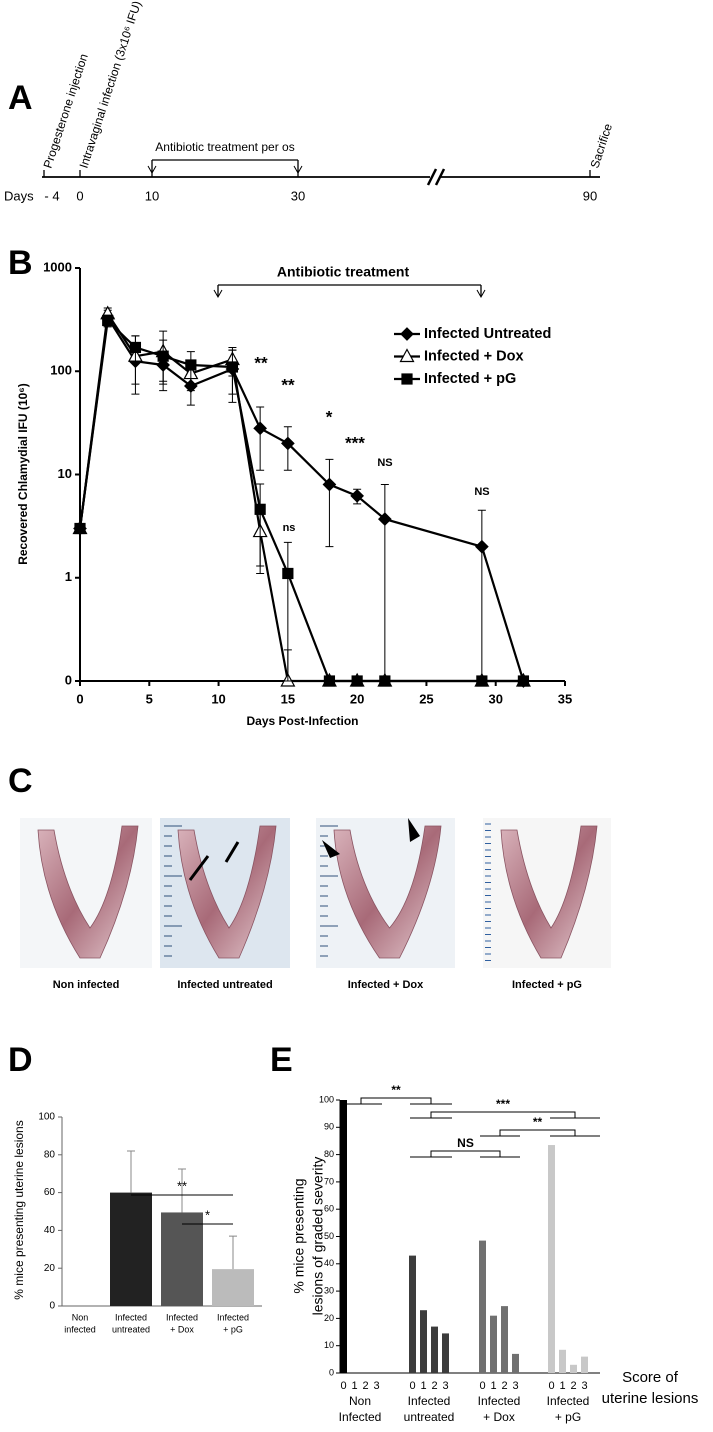 Image resolution: width=713 pixels, height=1432 pixels. I want to click on arrow, so click(214, 861).